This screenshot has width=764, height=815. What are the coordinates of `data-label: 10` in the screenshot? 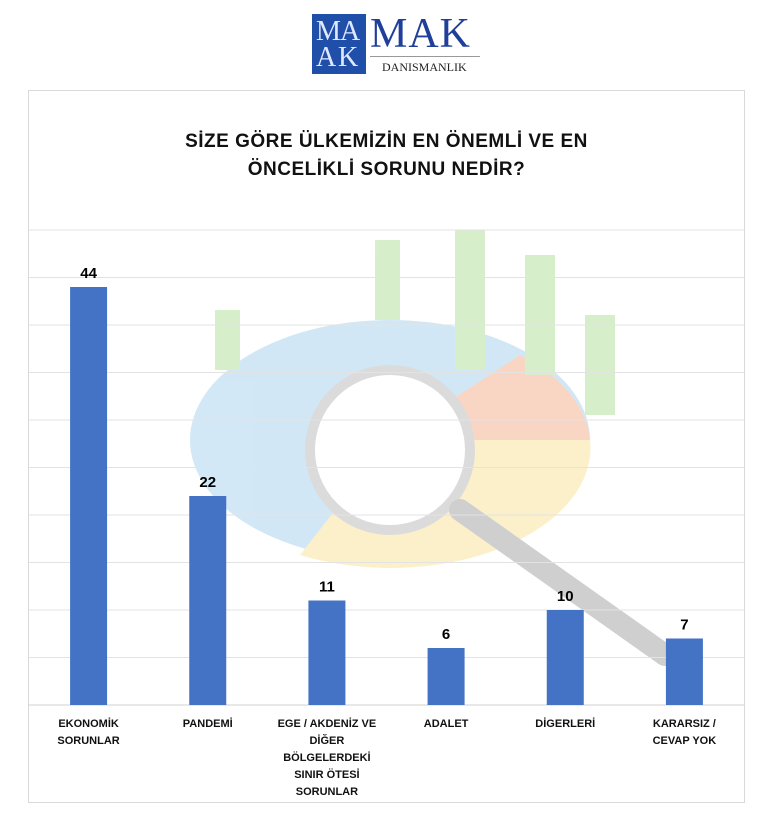 It's located at (565, 596).